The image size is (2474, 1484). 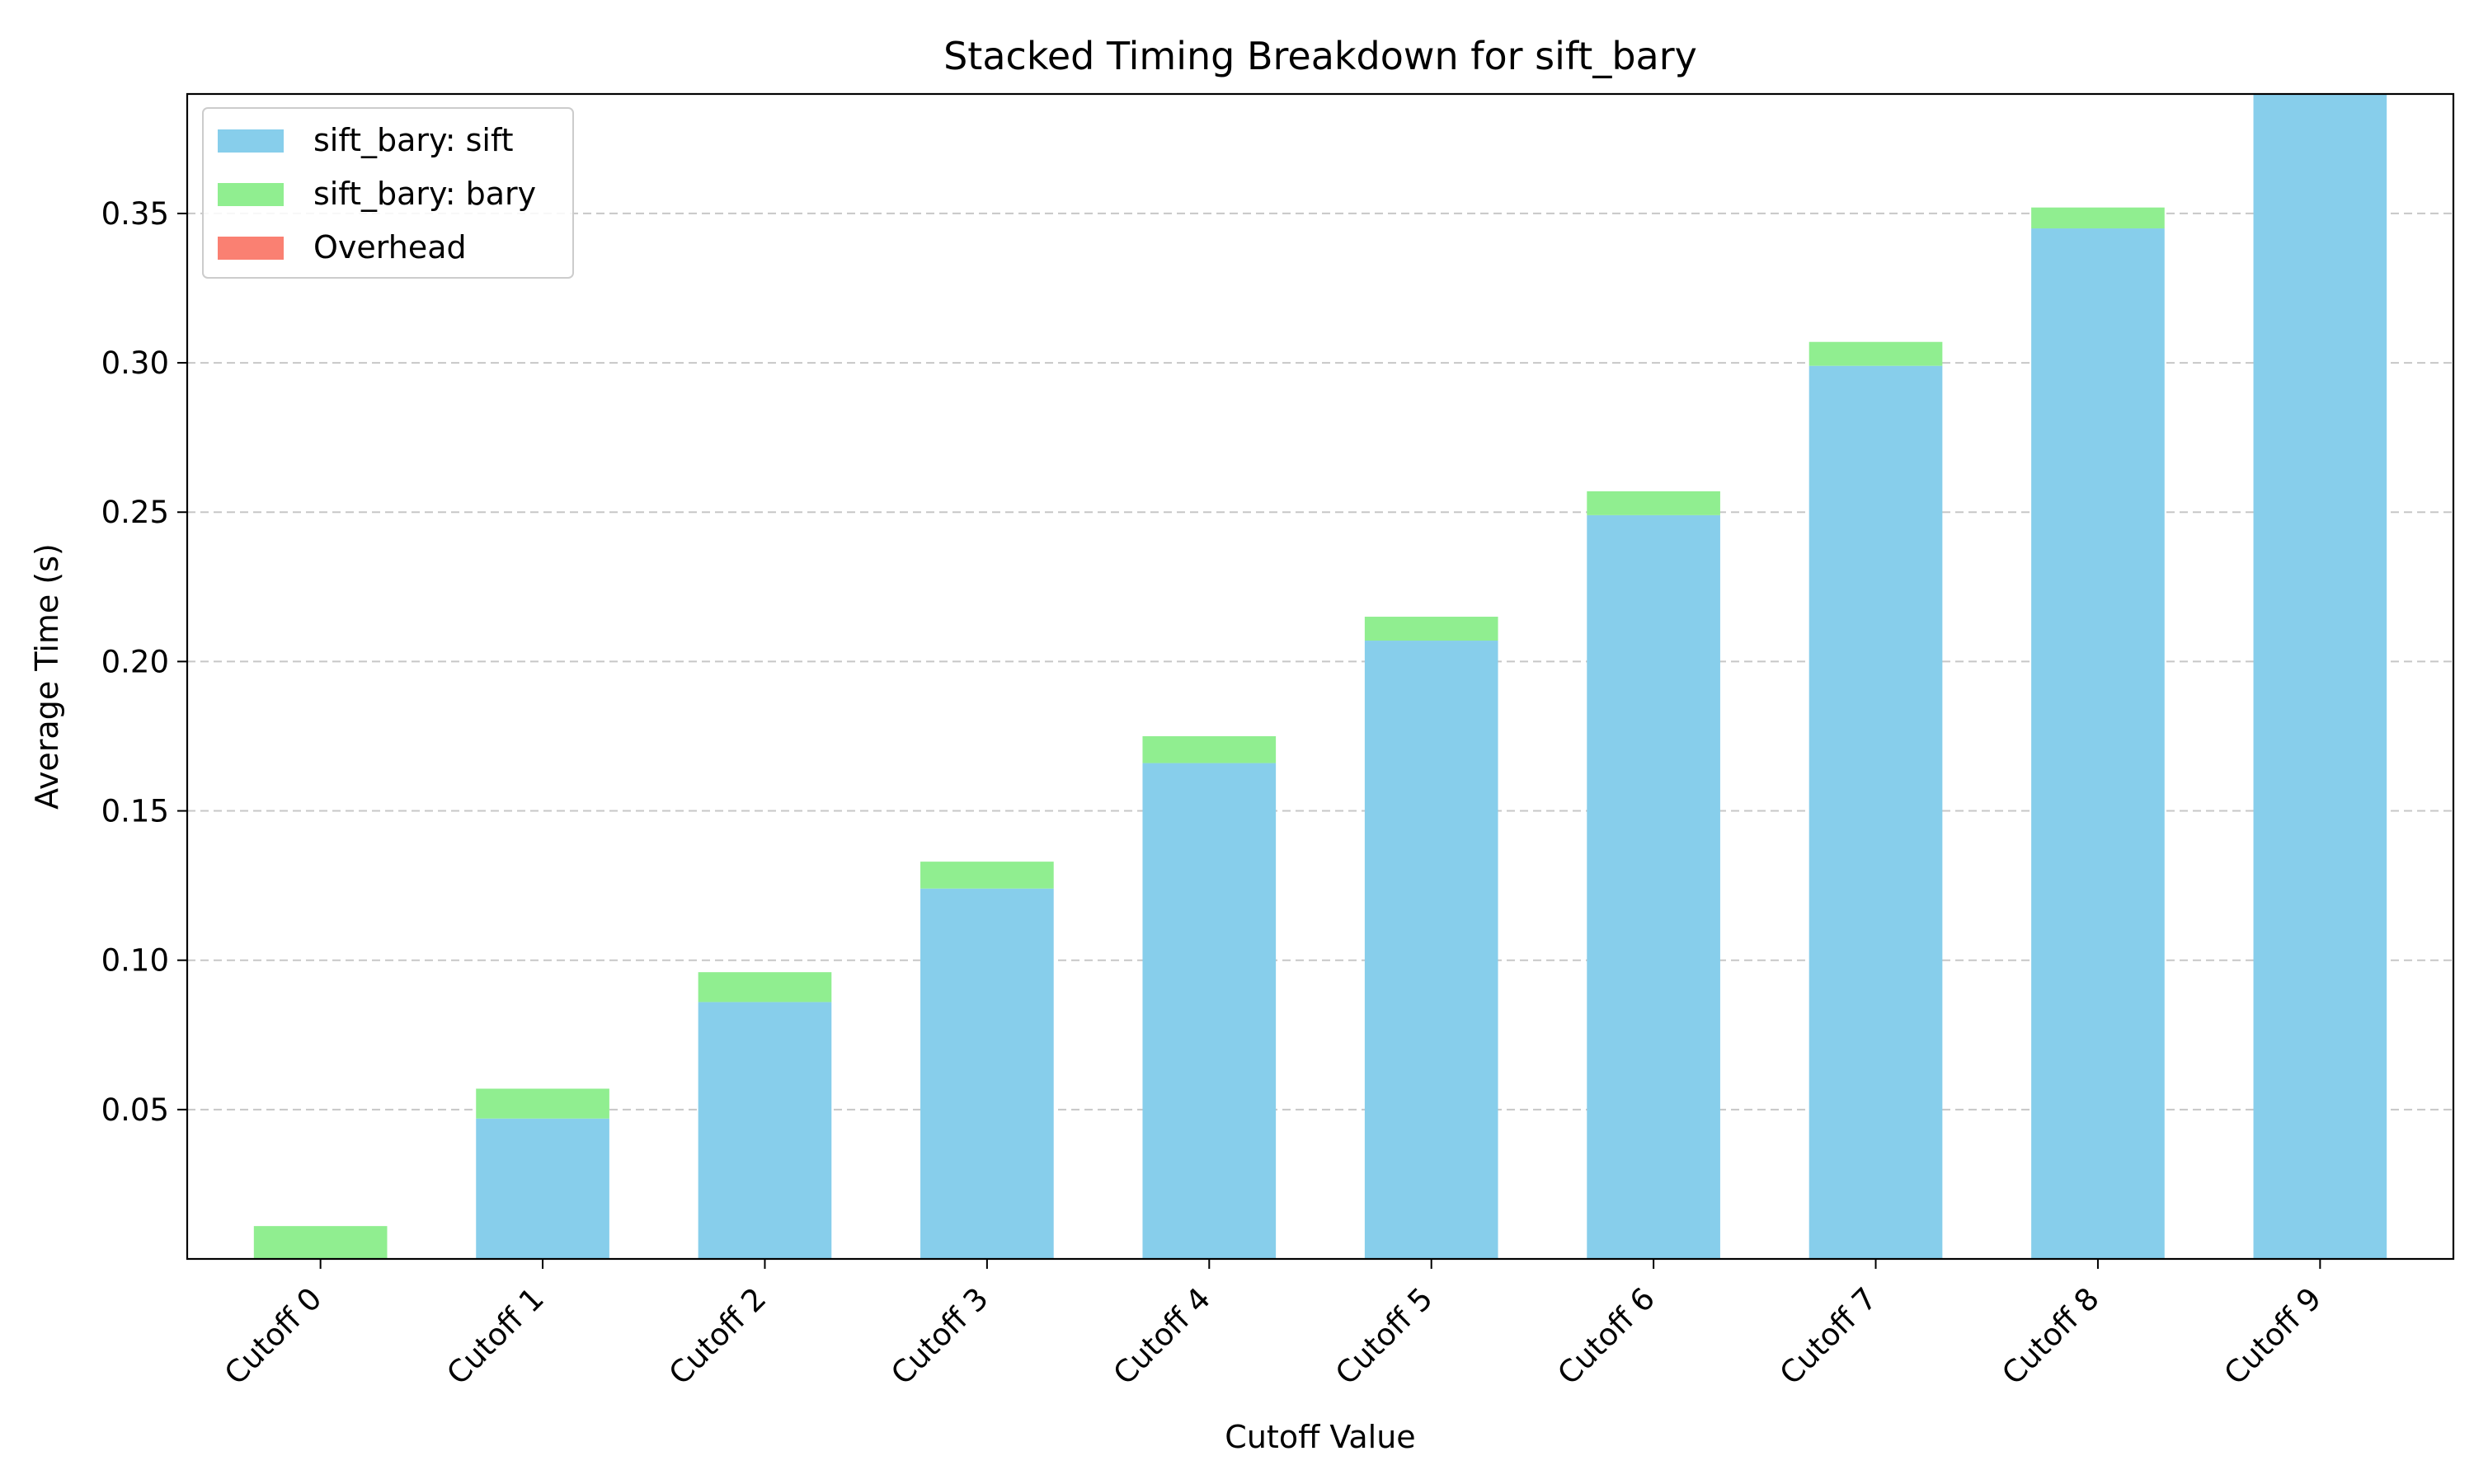 What do you see at coordinates (135, 961) in the screenshot?
I see `y-tick-label: 0.10` at bounding box center [135, 961].